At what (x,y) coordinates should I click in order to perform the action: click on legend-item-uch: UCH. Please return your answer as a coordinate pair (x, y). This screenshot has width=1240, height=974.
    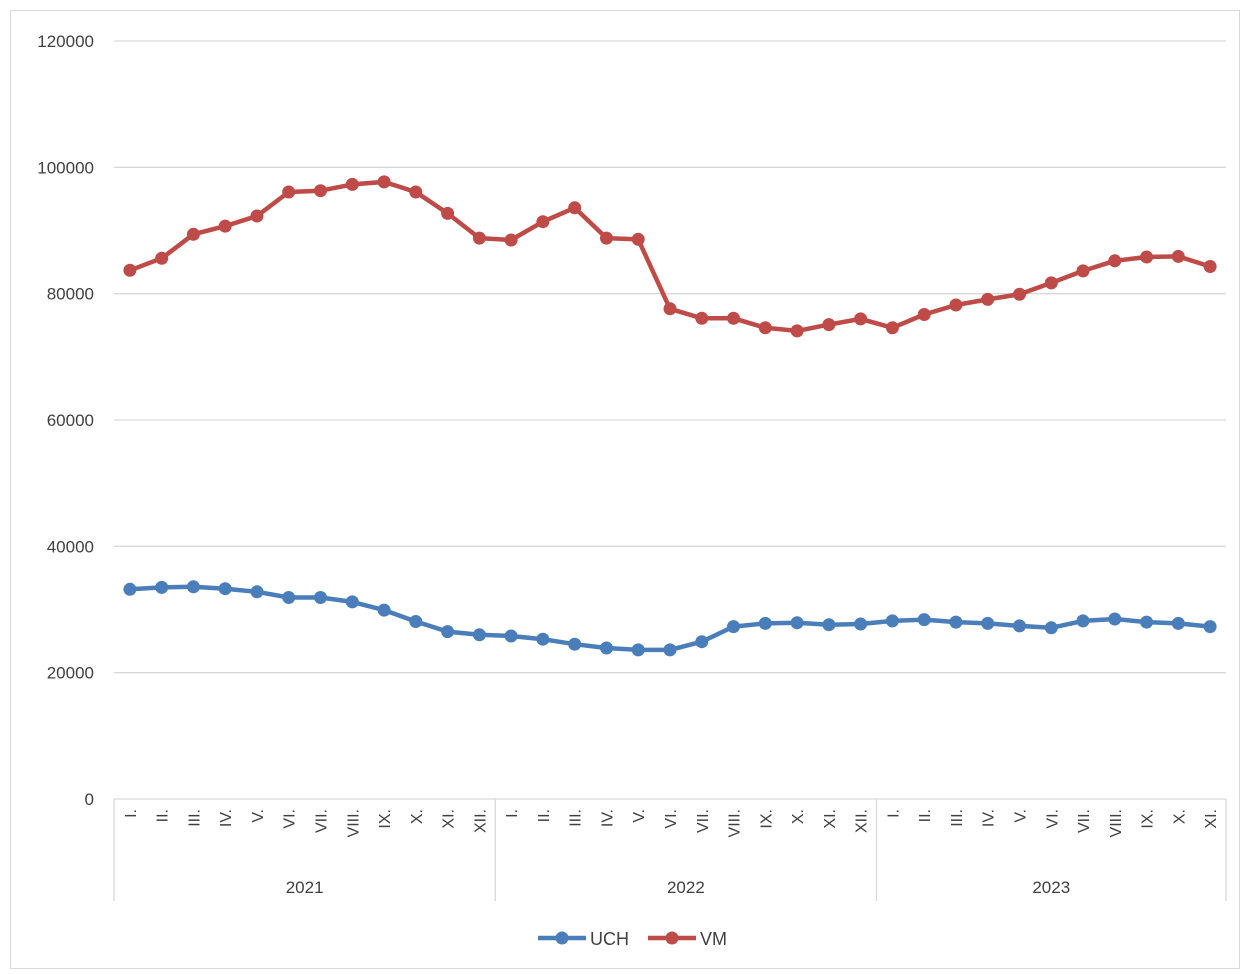
    Looking at the image, I should click on (583, 939).